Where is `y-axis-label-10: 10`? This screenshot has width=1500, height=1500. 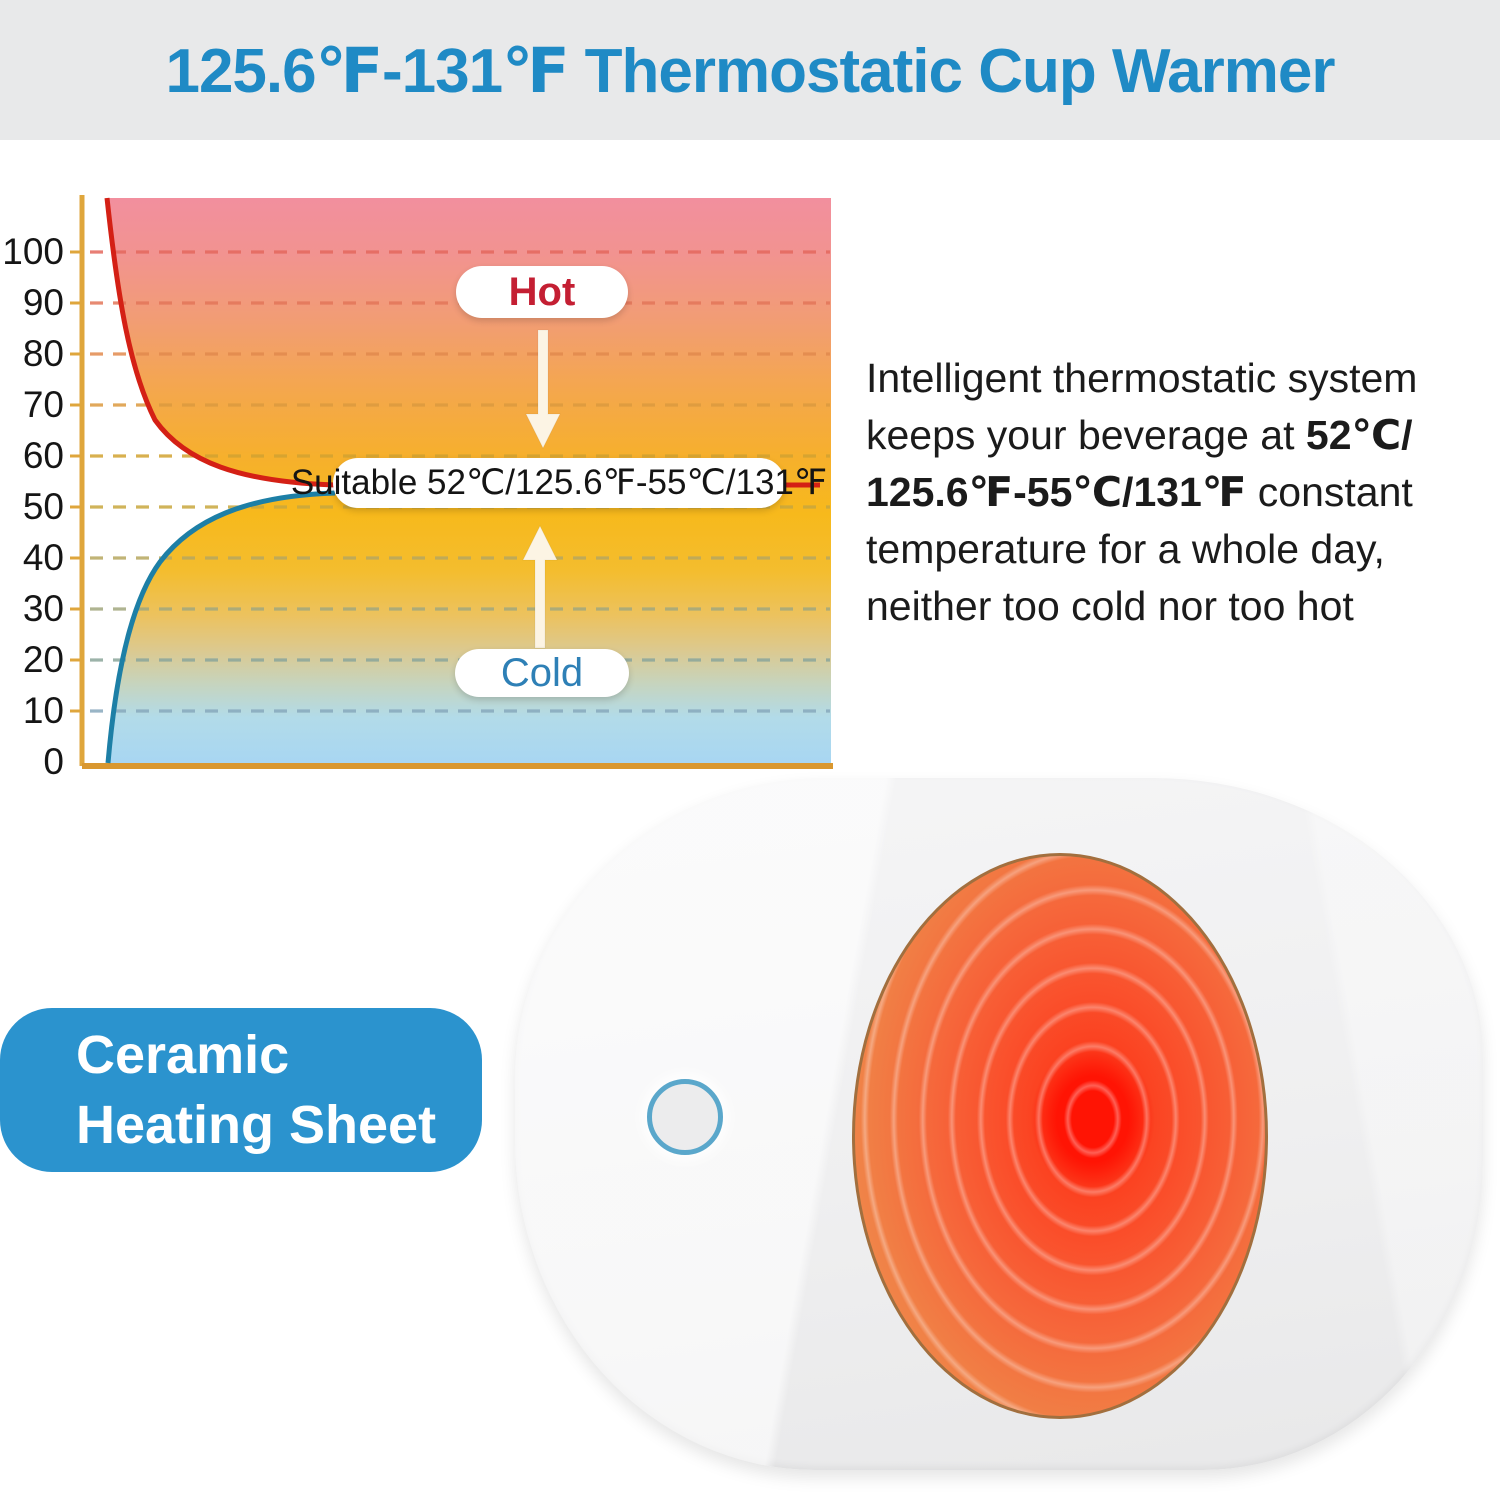
y-axis-label-10: 10 is located at coordinates (43, 710).